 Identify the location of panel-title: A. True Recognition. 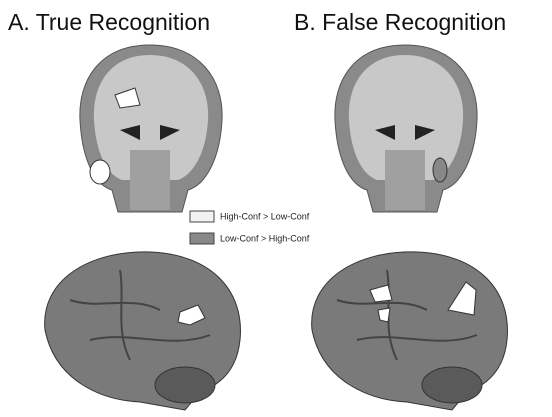
(109, 22).